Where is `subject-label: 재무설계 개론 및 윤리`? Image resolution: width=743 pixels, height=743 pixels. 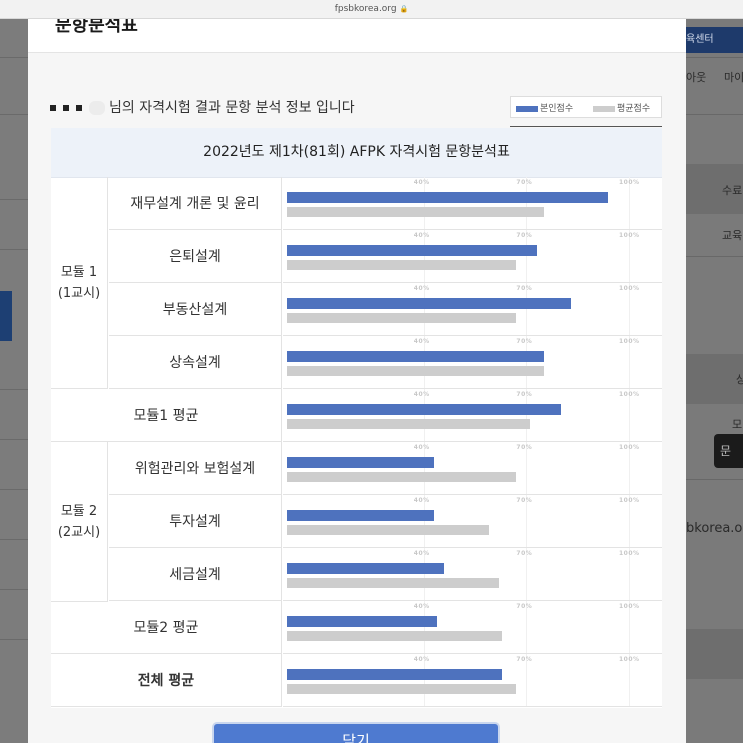
subject-label: 재무설계 개론 및 윤리 is located at coordinates (195, 204).